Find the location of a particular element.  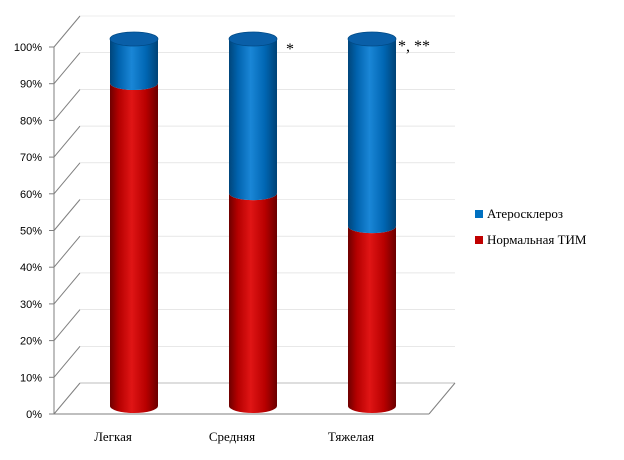

y-tick-label: 10% is located at coordinates (31, 378).